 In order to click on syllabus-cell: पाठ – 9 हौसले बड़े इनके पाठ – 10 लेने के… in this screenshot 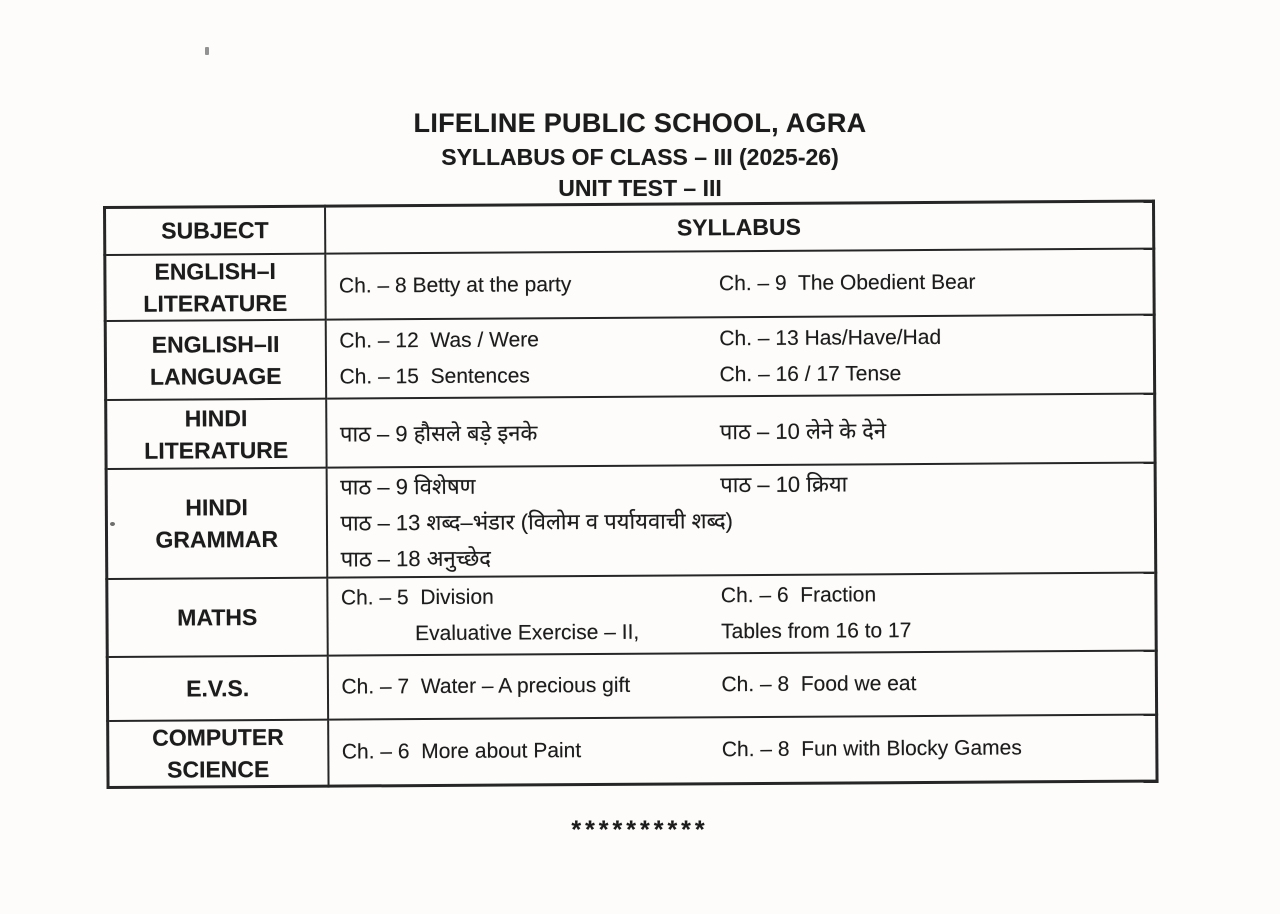, I will do `click(740, 430)`.